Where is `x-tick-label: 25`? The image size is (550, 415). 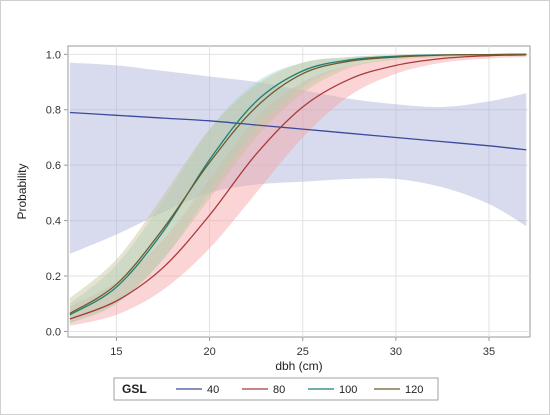
x-tick-label: 25 is located at coordinates (303, 352).